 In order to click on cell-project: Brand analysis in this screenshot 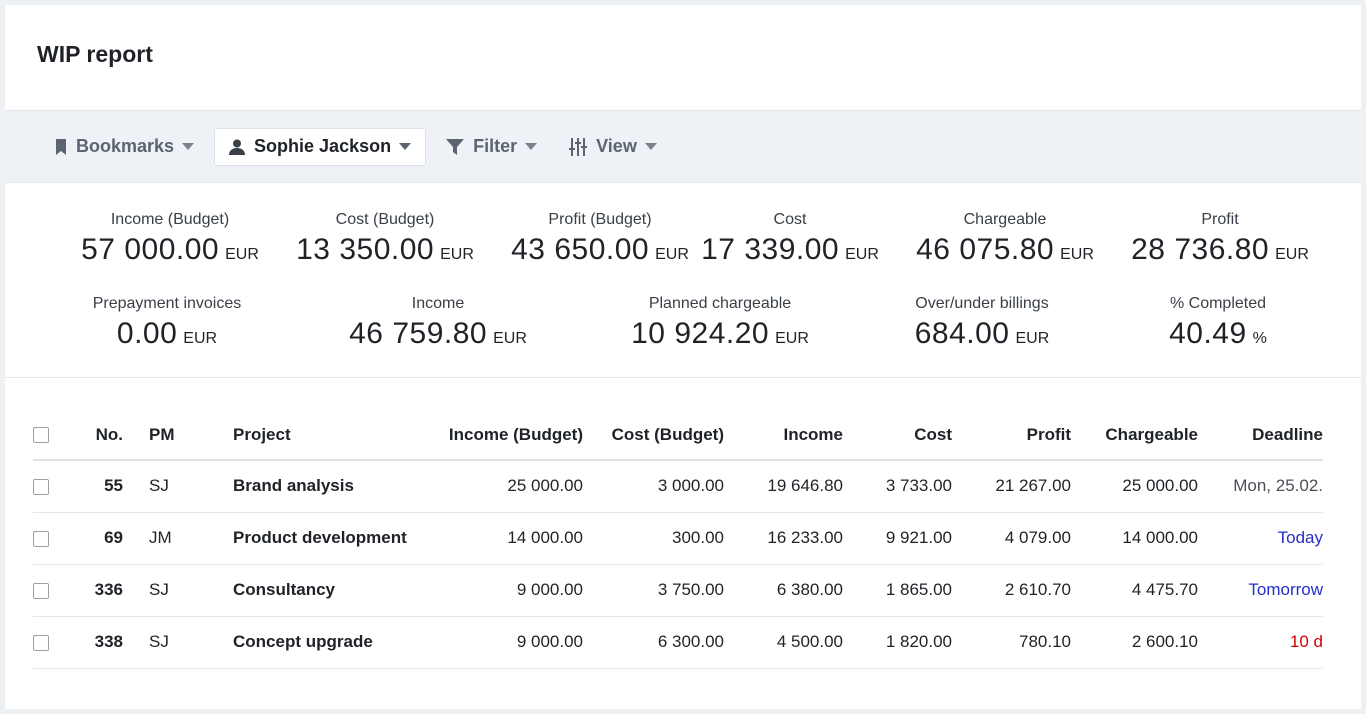, I will do `click(333, 486)`.